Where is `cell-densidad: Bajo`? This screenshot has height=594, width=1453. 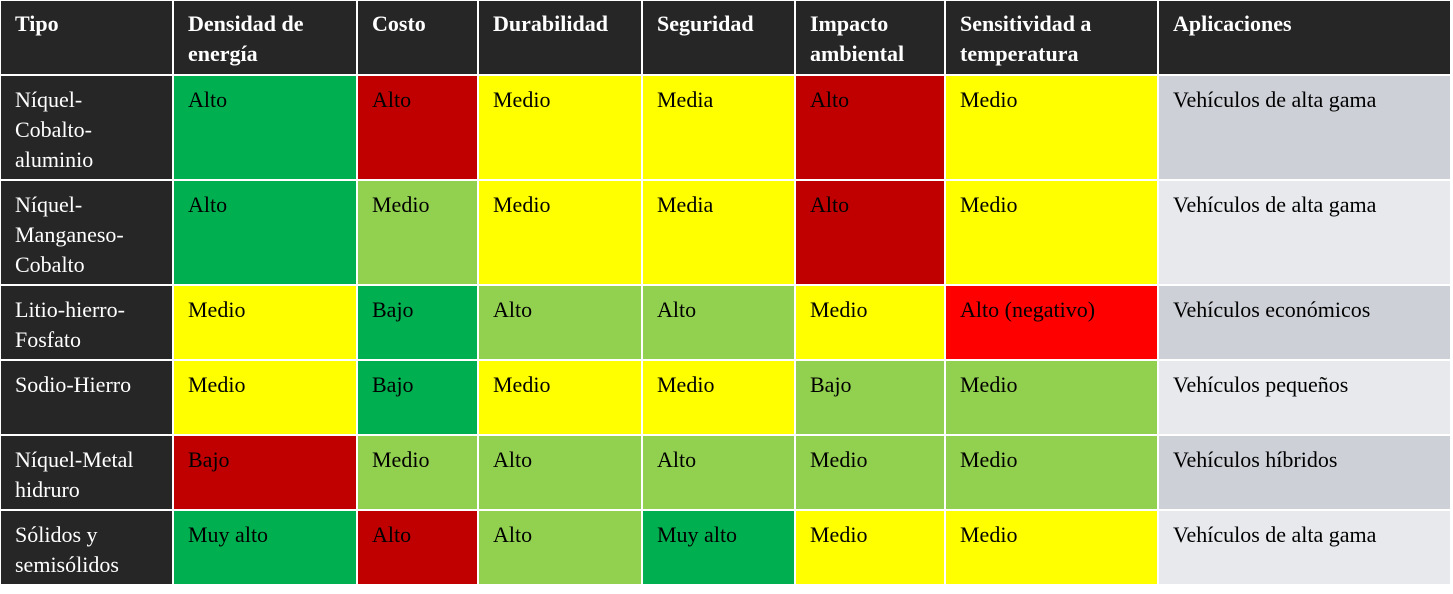
cell-densidad: Bajo is located at coordinates (265, 472).